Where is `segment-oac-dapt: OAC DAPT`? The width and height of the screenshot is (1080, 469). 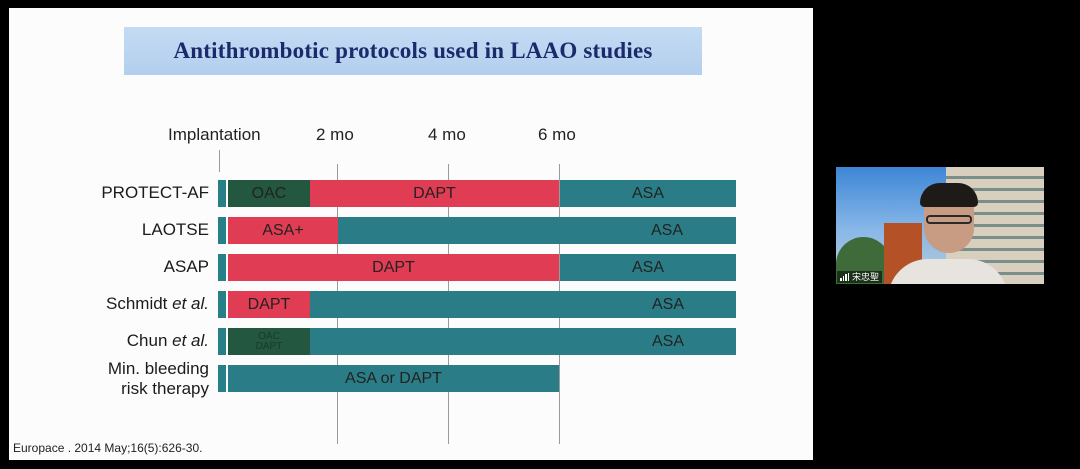
segment-oac-dapt: OAC DAPT is located at coordinates (269, 341).